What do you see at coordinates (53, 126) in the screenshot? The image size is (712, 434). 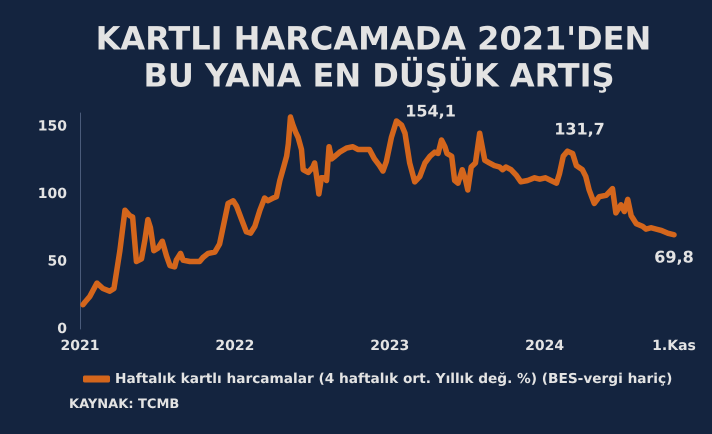 I see `y-tick-label: 150` at bounding box center [53, 126].